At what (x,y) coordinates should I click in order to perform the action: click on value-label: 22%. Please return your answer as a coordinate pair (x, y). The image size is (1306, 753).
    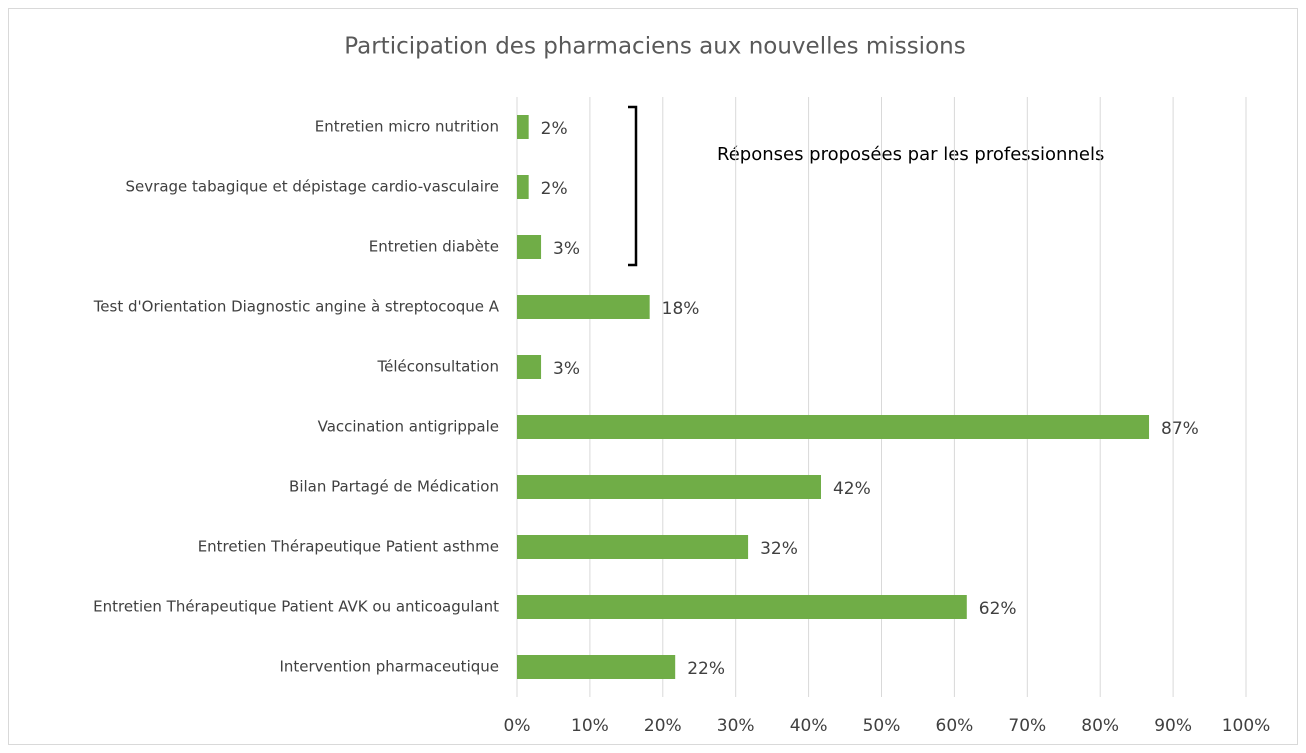
    Looking at the image, I should click on (706, 669).